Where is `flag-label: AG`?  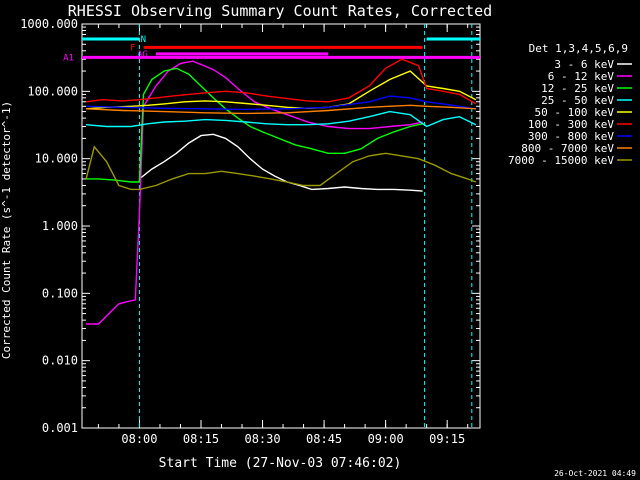
flag-label: AG is located at coordinates (142, 55).